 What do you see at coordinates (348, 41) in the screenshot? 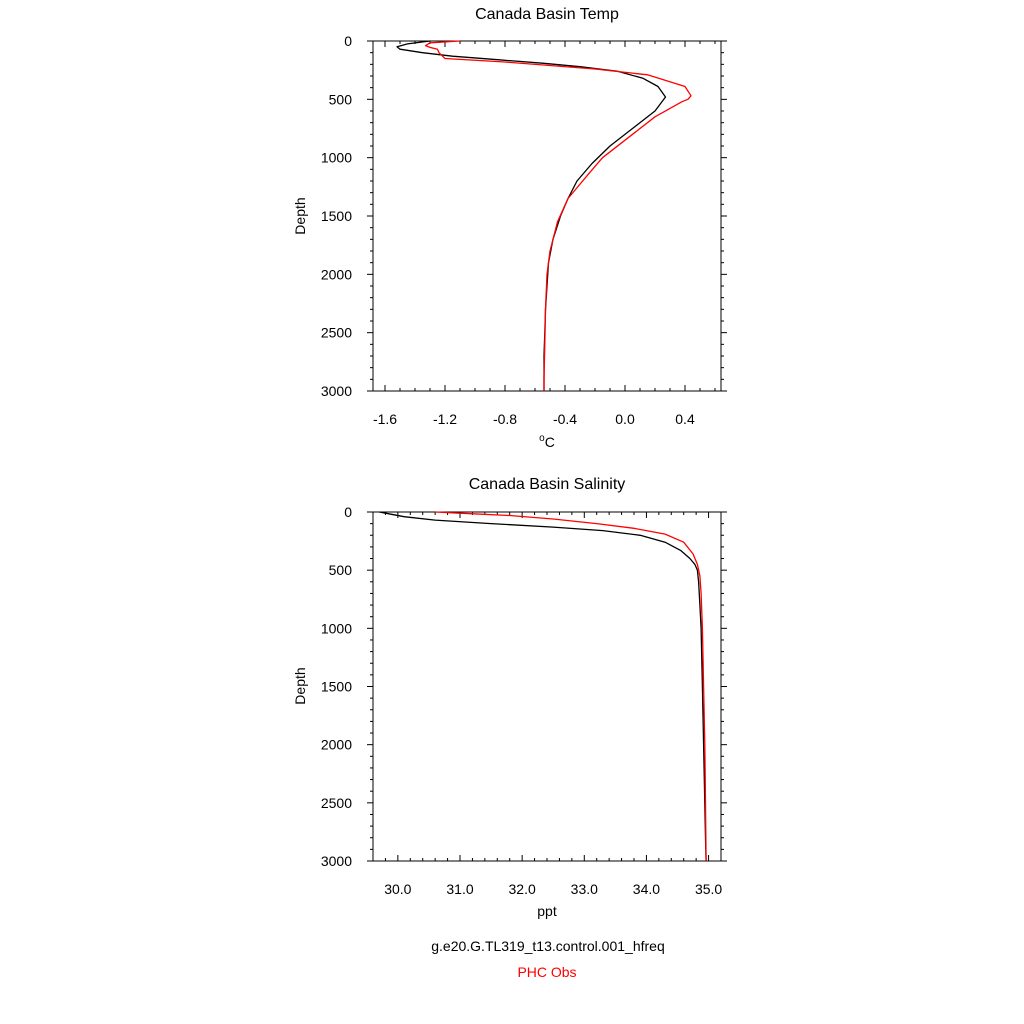
I see `temperature-ytick-label: 0` at bounding box center [348, 41].